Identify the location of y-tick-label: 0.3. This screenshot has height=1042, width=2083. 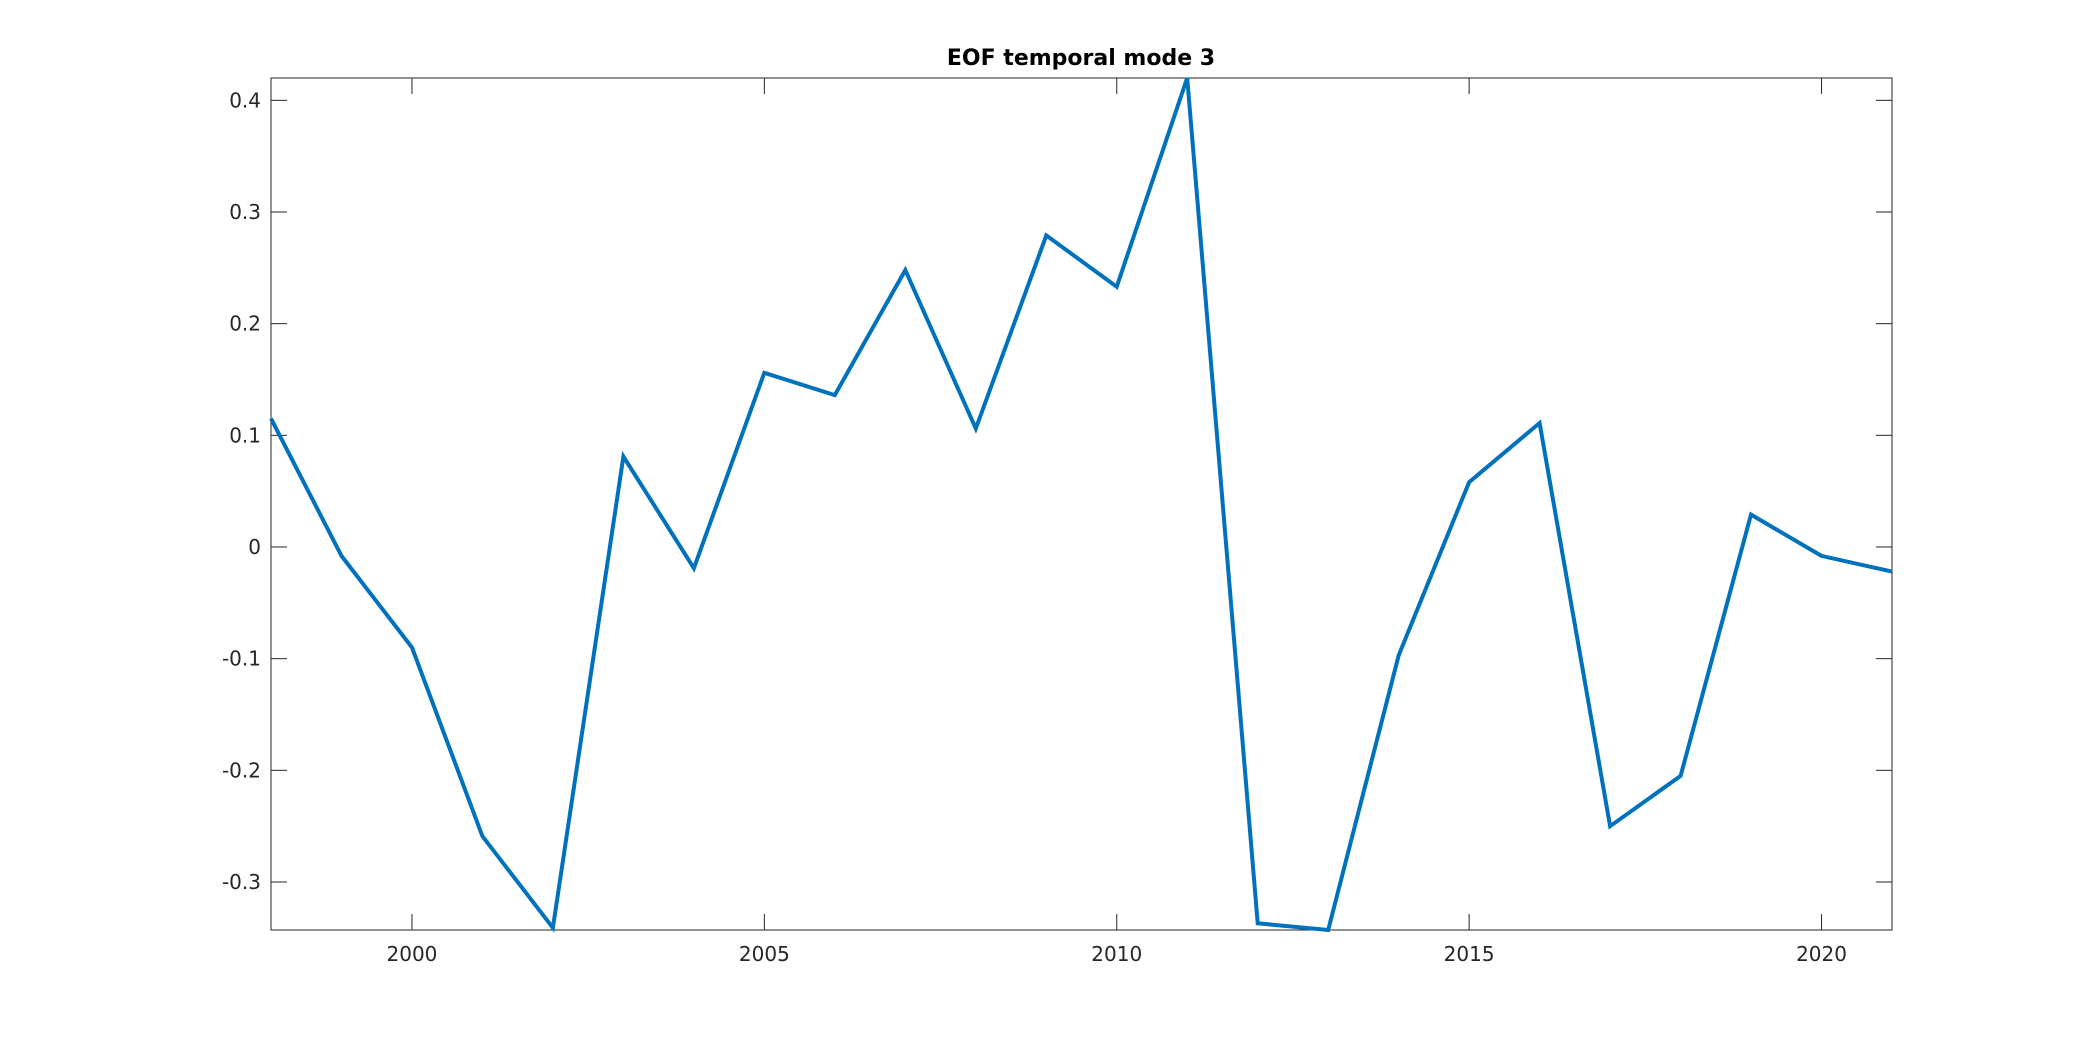
(245, 212).